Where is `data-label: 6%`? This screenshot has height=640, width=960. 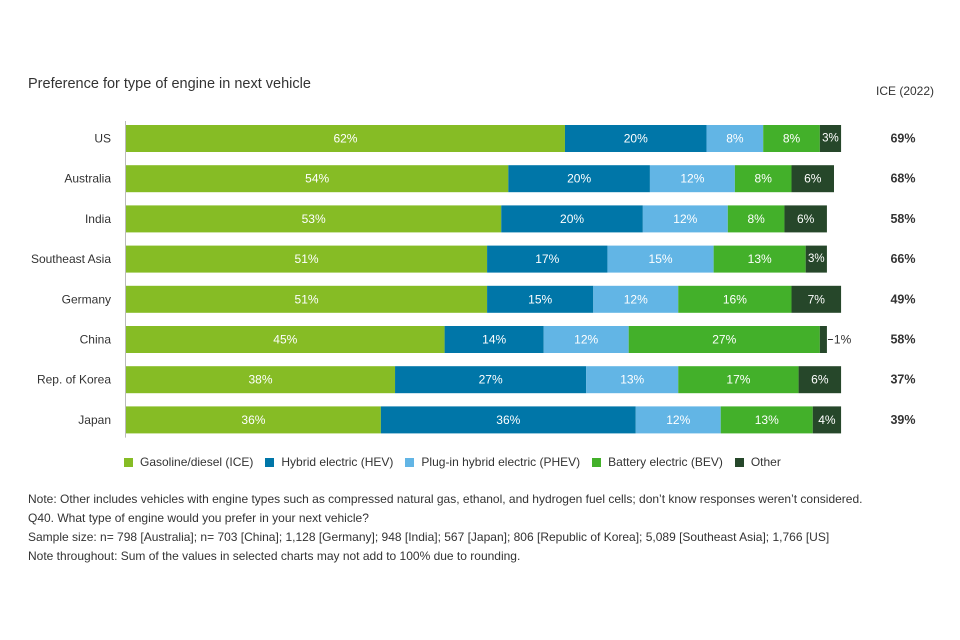 data-label: 6% is located at coordinates (806, 219).